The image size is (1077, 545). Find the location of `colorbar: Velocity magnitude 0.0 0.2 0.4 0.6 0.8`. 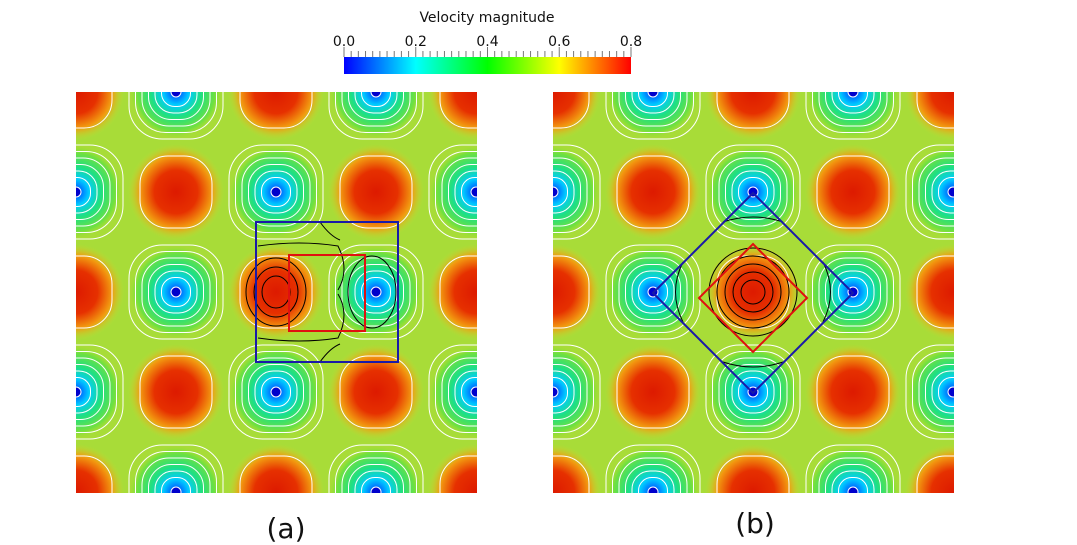

colorbar: Velocity magnitude 0.0 0.2 0.4 0.6 0.8 is located at coordinates (487, 42).